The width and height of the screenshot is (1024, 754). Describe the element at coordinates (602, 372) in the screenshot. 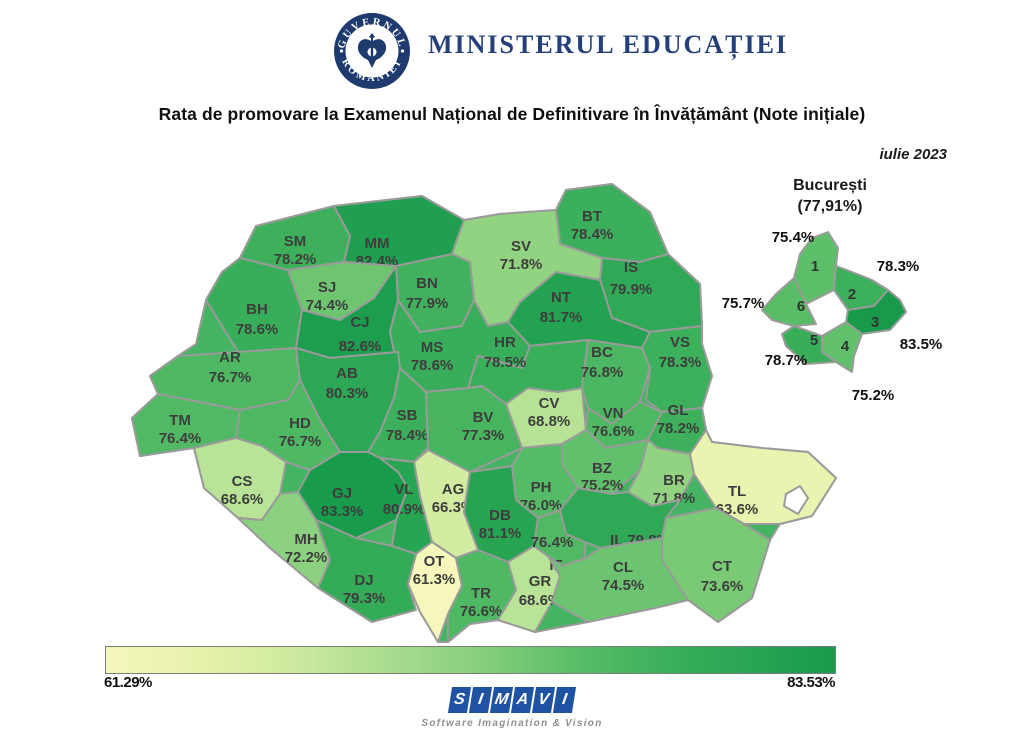

I see `county-BC-value: 76.8%` at that location.